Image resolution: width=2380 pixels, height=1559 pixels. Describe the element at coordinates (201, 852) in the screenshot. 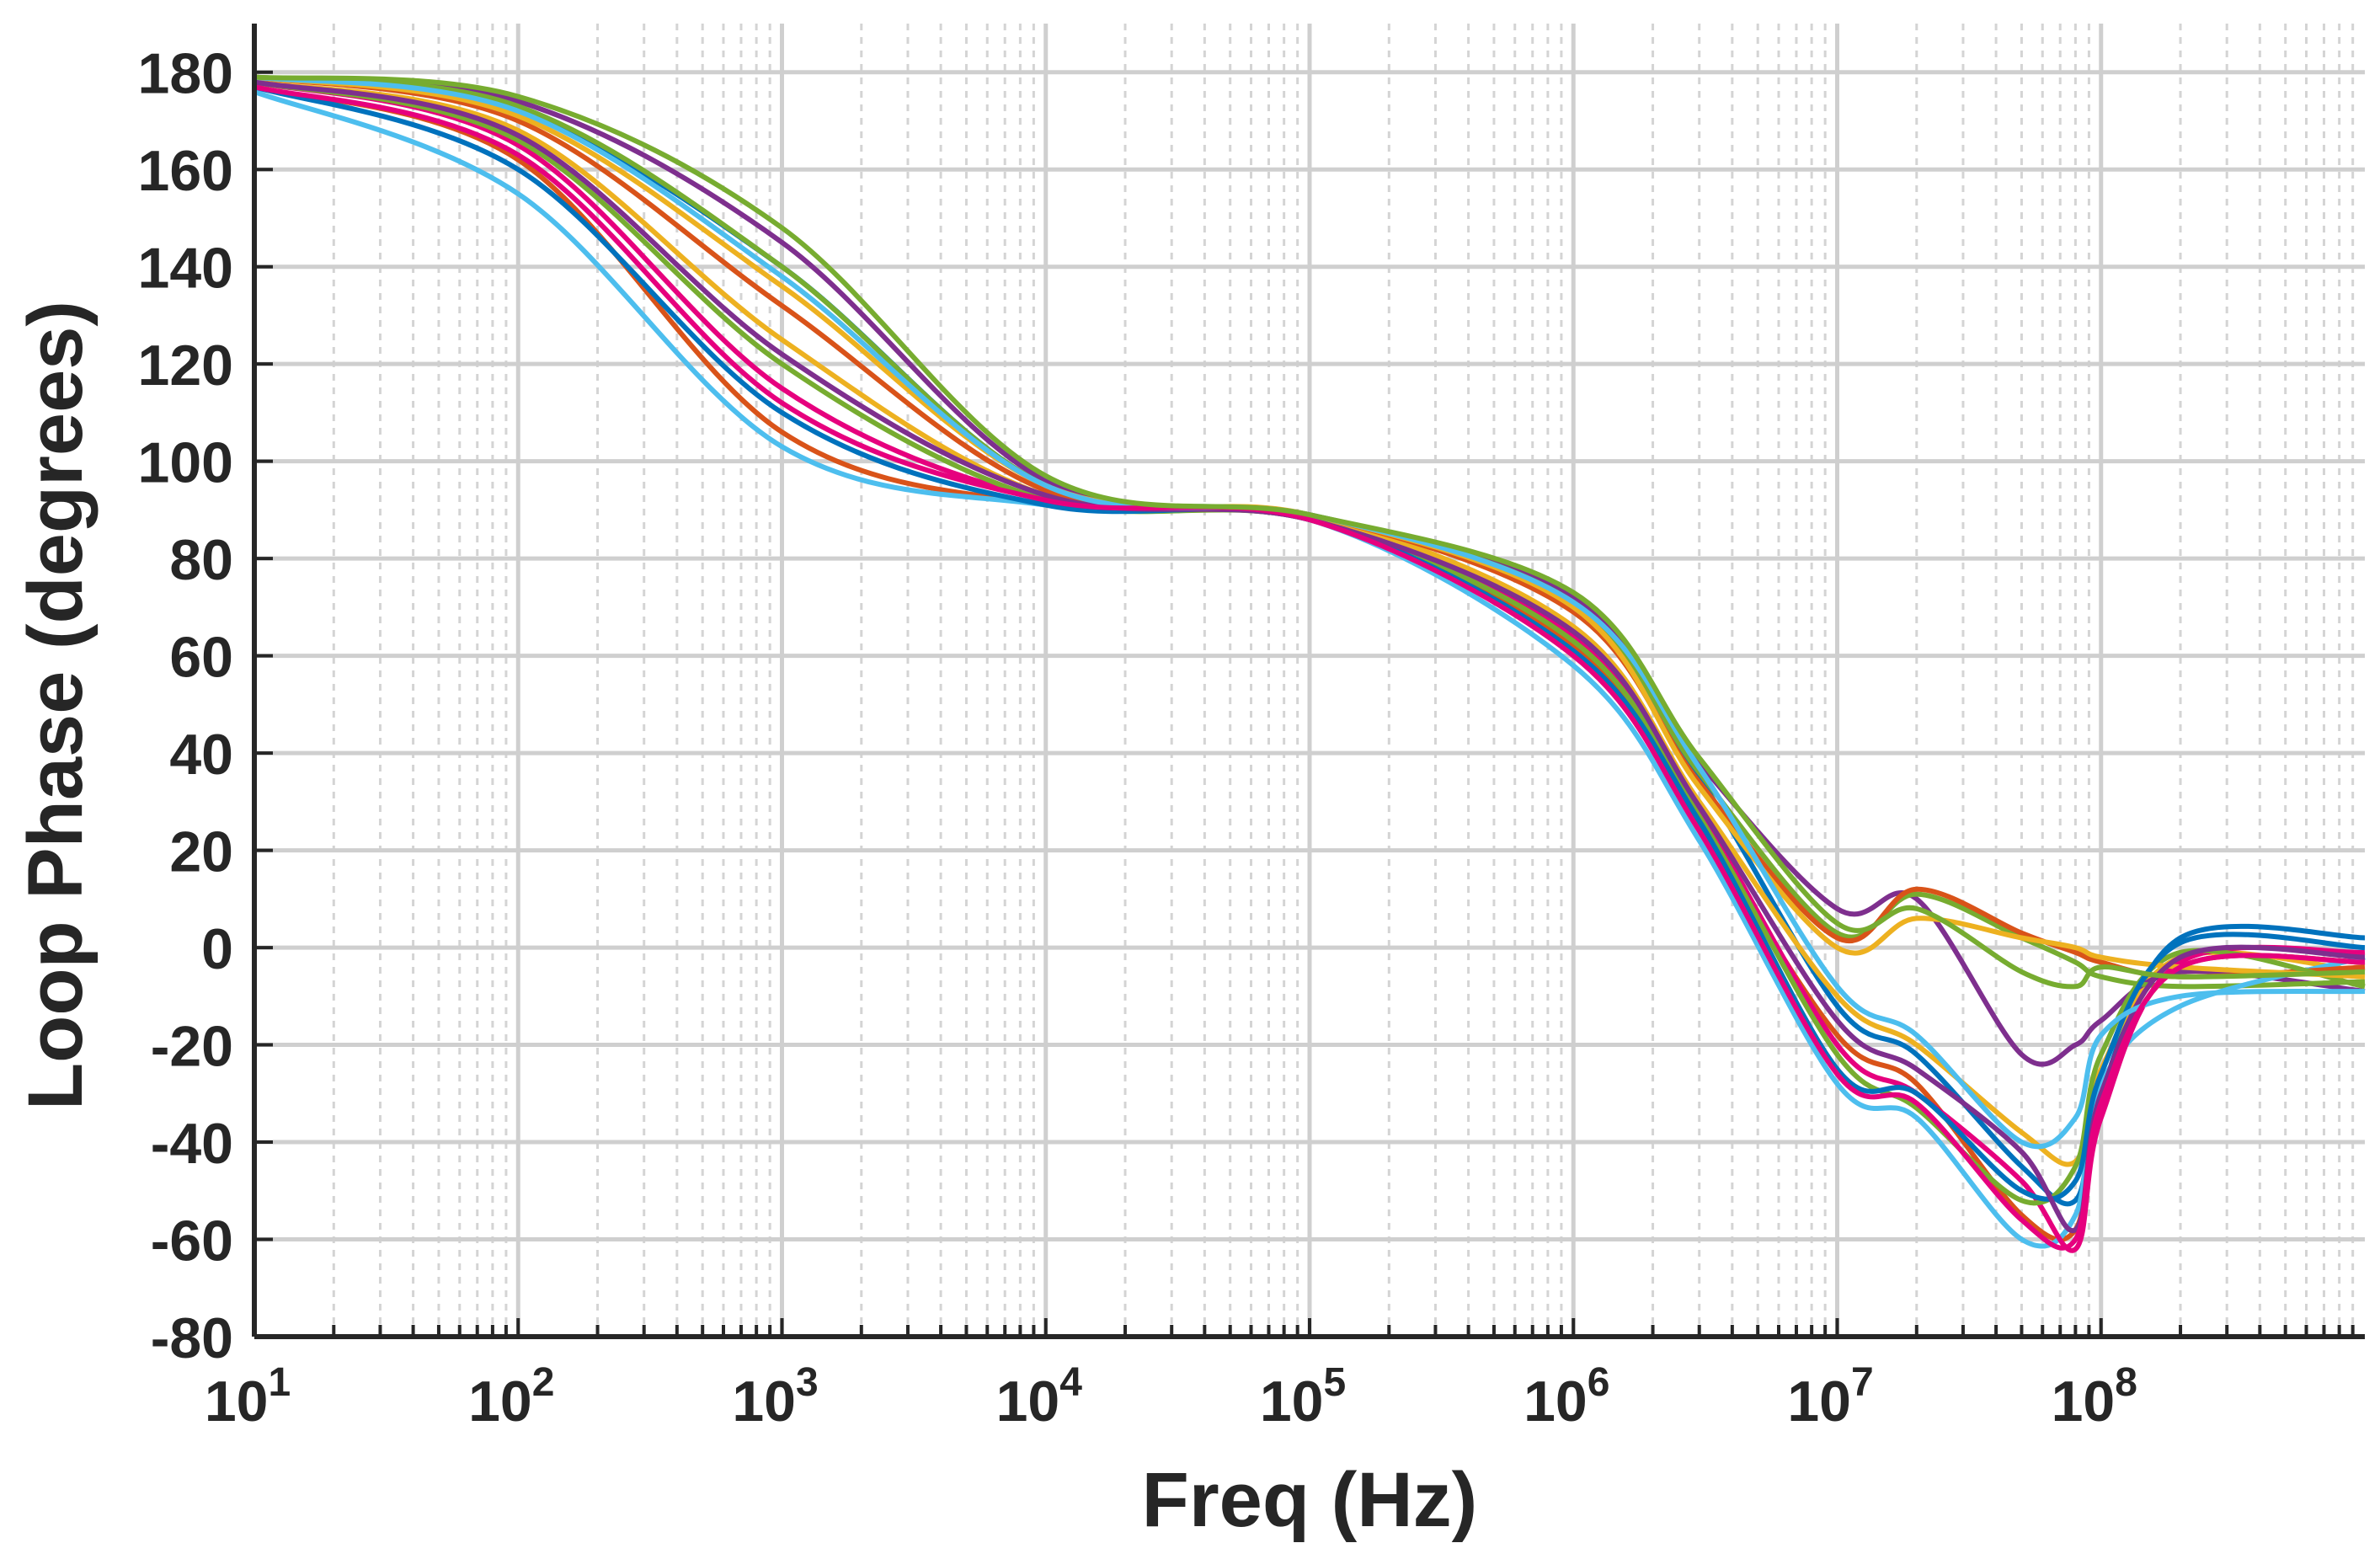

I see `y-tick-label: 20` at that location.